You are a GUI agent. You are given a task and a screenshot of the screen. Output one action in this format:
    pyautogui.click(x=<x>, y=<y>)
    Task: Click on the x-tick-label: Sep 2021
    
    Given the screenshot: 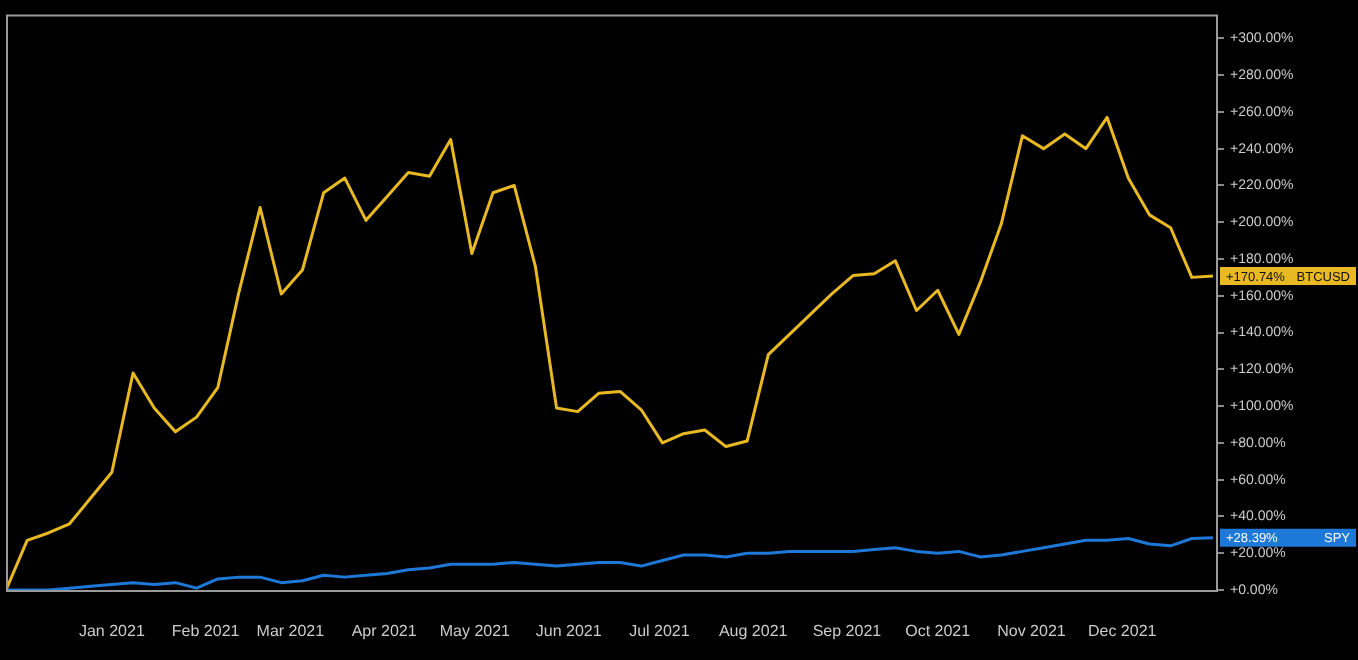 What is the action you would take?
    pyautogui.click(x=847, y=631)
    